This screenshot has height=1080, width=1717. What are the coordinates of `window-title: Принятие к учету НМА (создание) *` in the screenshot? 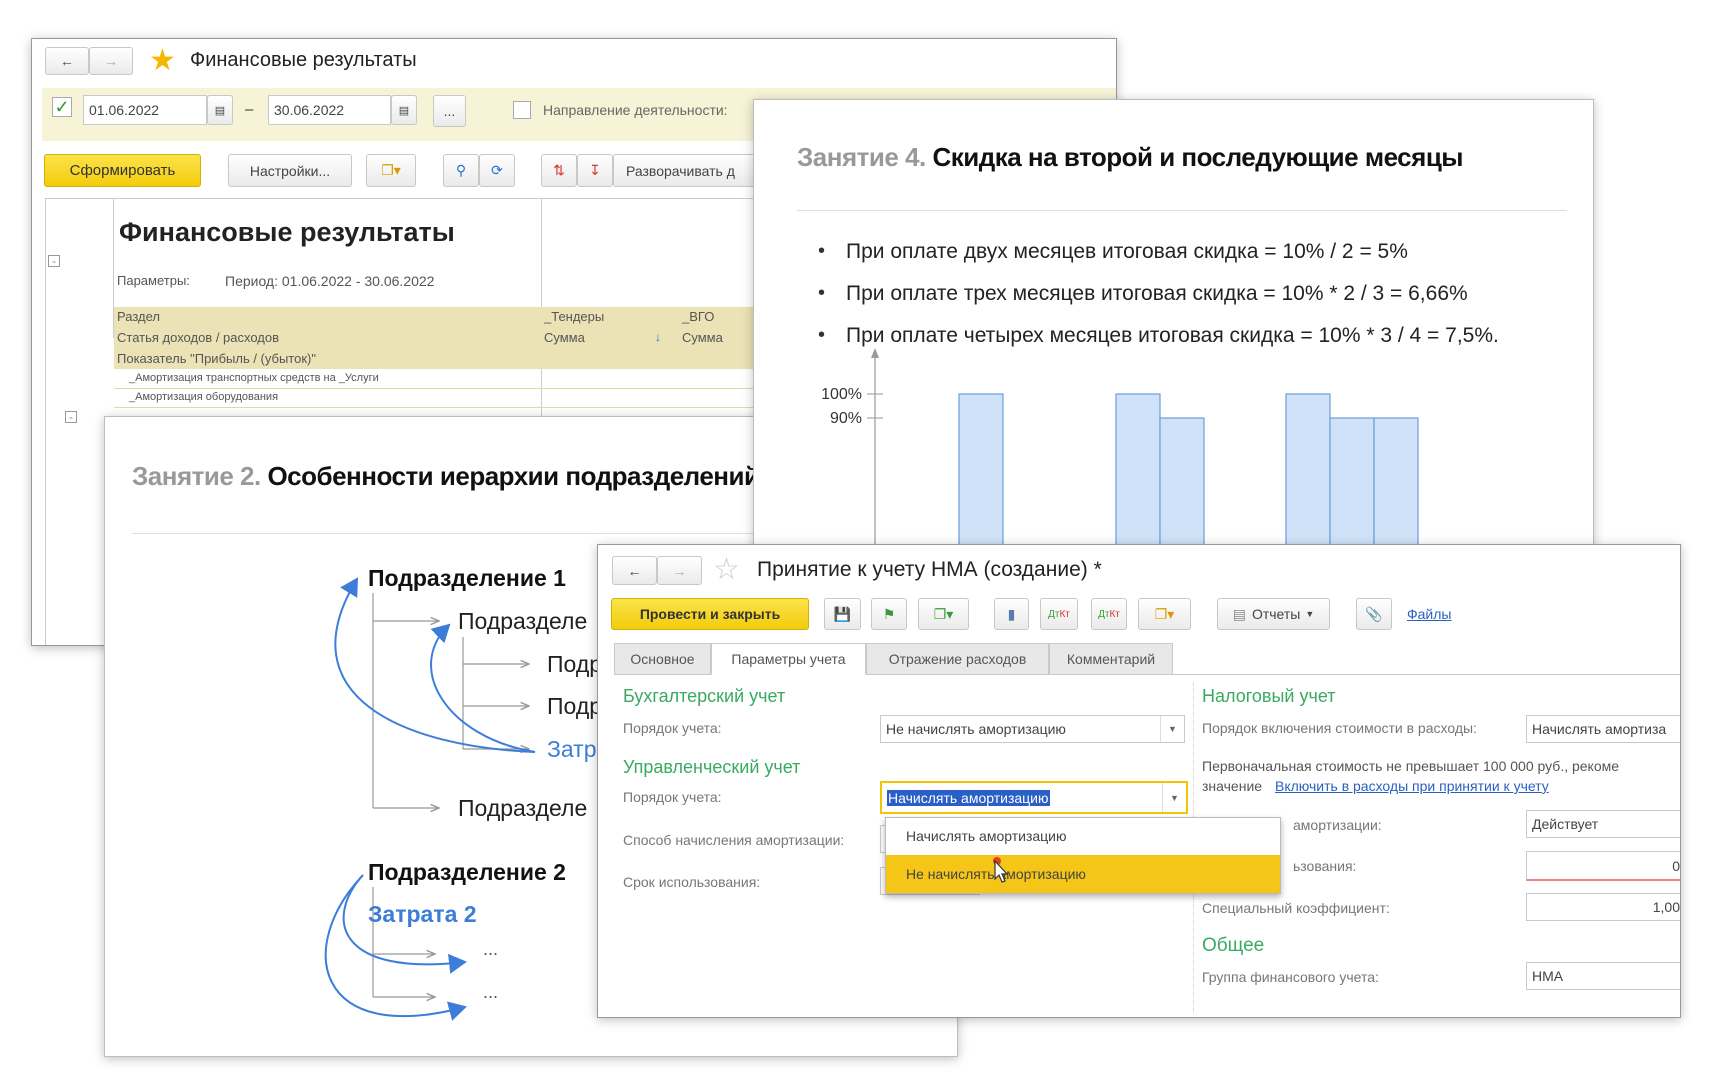 It's located at (929, 569).